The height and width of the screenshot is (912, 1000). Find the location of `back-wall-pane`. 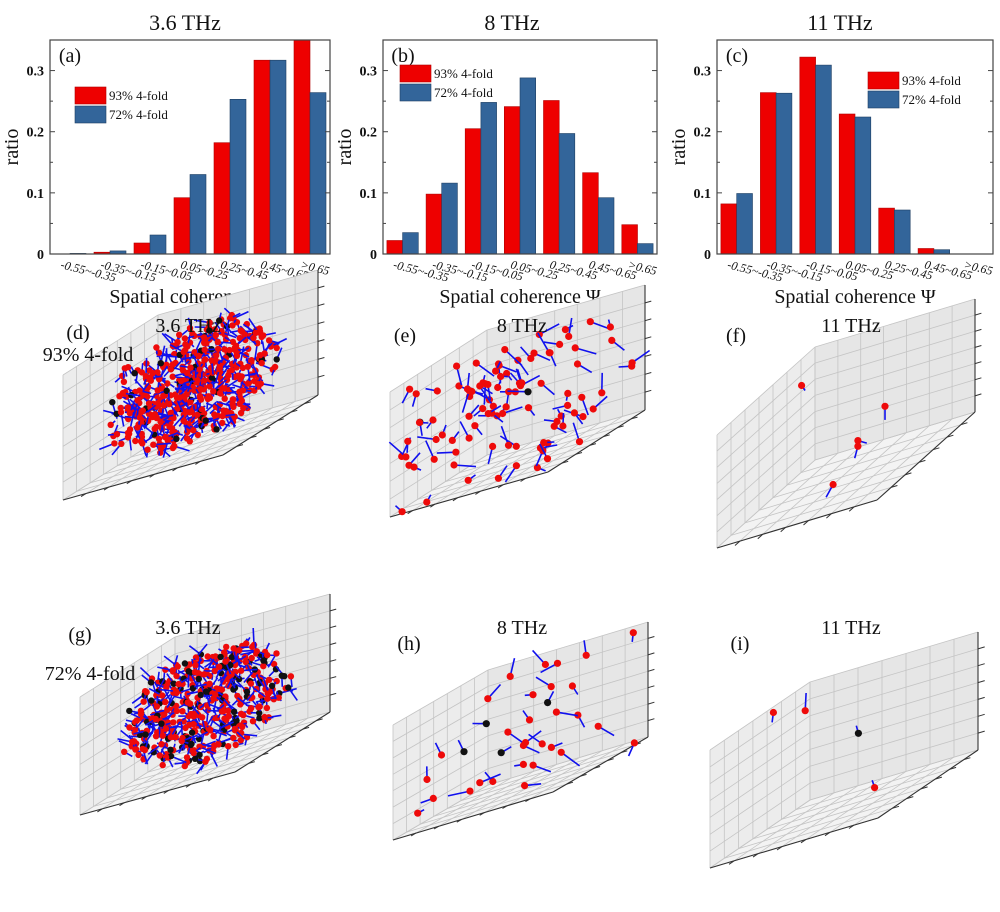

back-wall-pane is located at coordinates (894, 716).